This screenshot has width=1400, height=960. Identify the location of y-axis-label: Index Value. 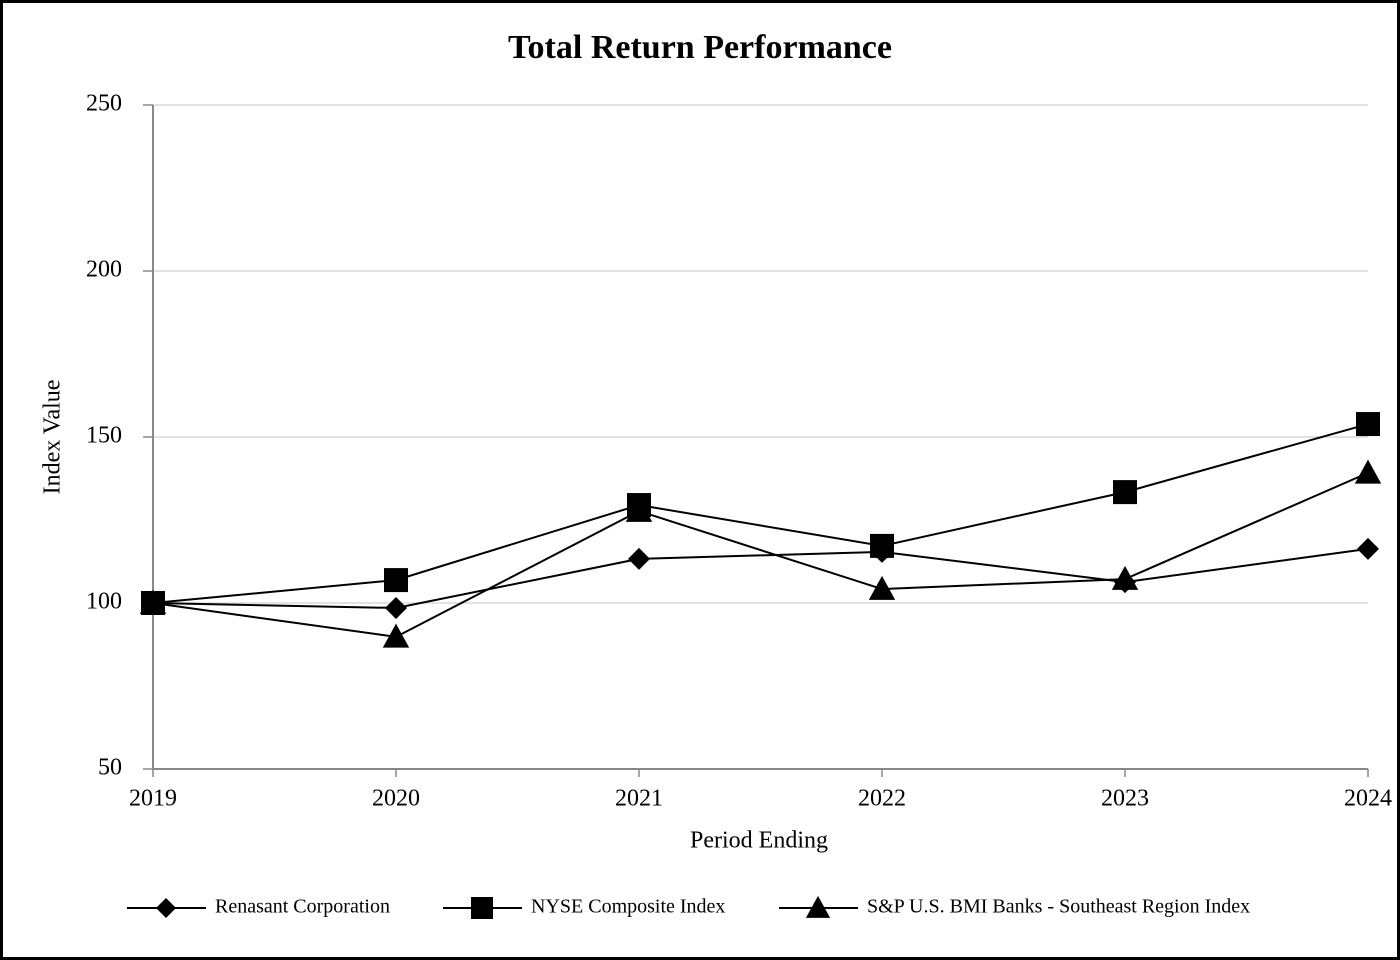
(53, 437).